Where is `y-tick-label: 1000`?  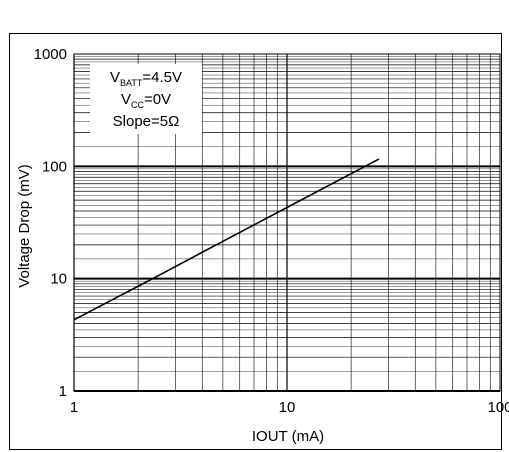
y-tick-label: 1000 is located at coordinates (50, 54).